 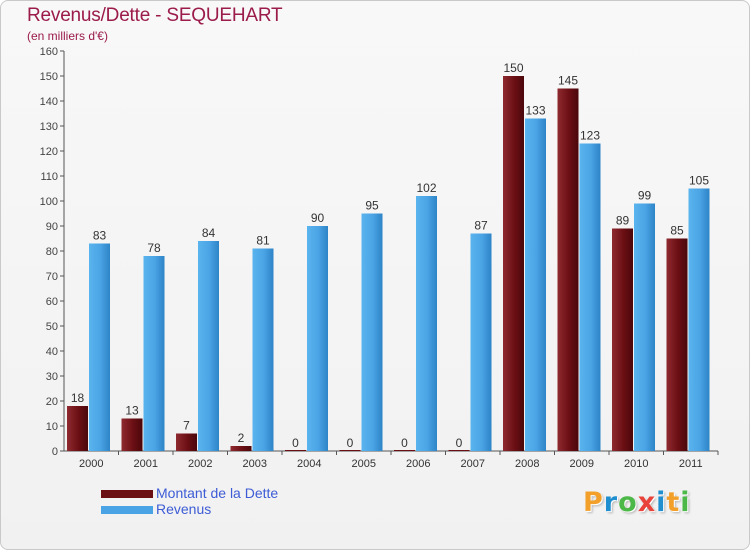 I want to click on legend-label-revenue: Revenus, so click(x=184, y=509).